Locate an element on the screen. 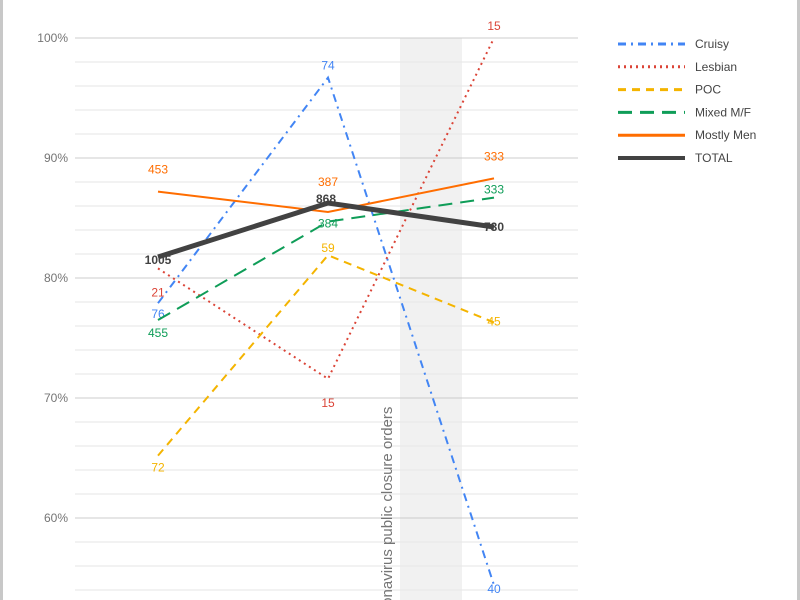 Image resolution: width=800 pixels, height=600 pixels. series-line-mostly-men is located at coordinates (326, 195).